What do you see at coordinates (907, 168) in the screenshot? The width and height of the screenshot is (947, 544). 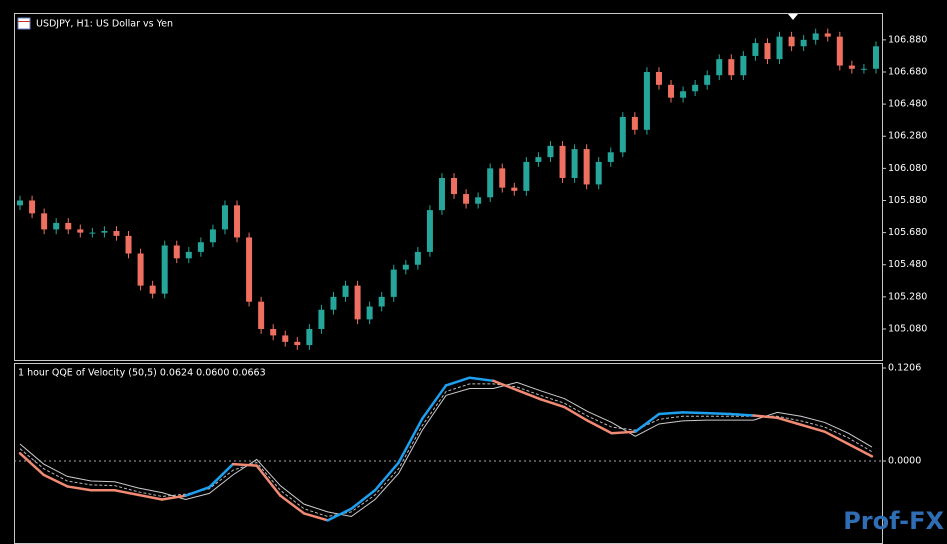 I see `y-tick-label: 106.080` at bounding box center [907, 168].